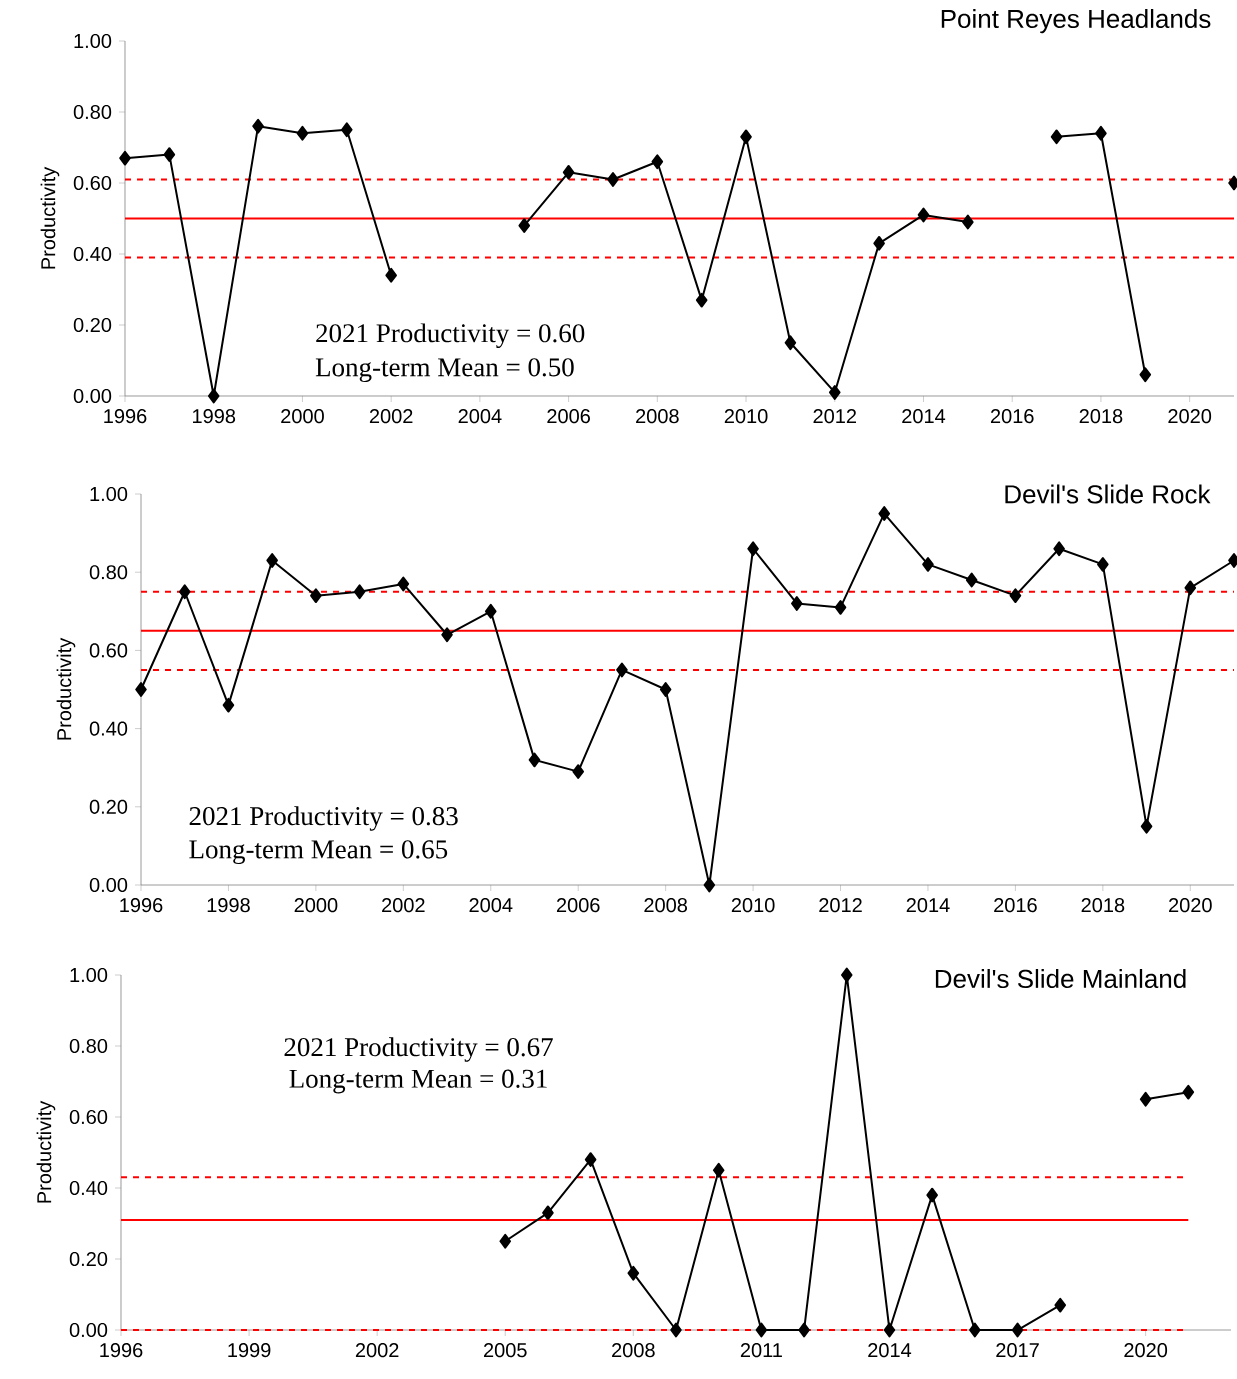 The width and height of the screenshot is (1237, 1379). What do you see at coordinates (568, 416) in the screenshot?
I see `x-tick-label: 2006` at bounding box center [568, 416].